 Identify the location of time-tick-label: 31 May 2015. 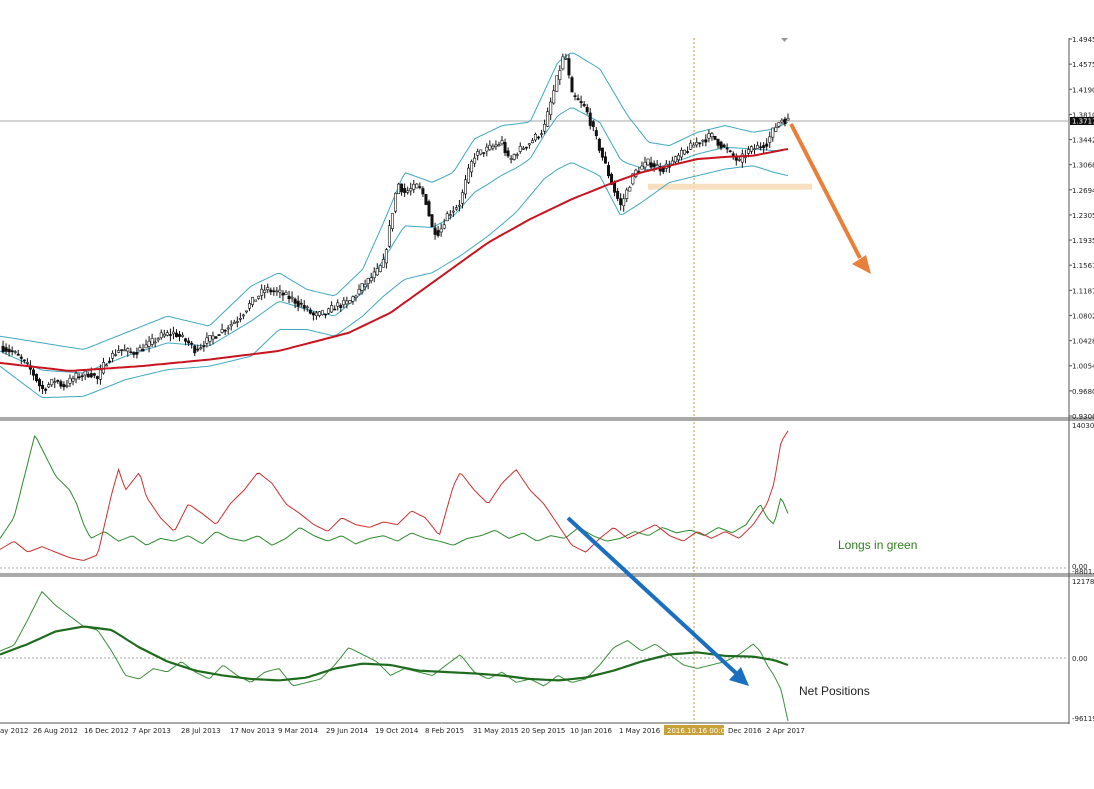
(496, 731).